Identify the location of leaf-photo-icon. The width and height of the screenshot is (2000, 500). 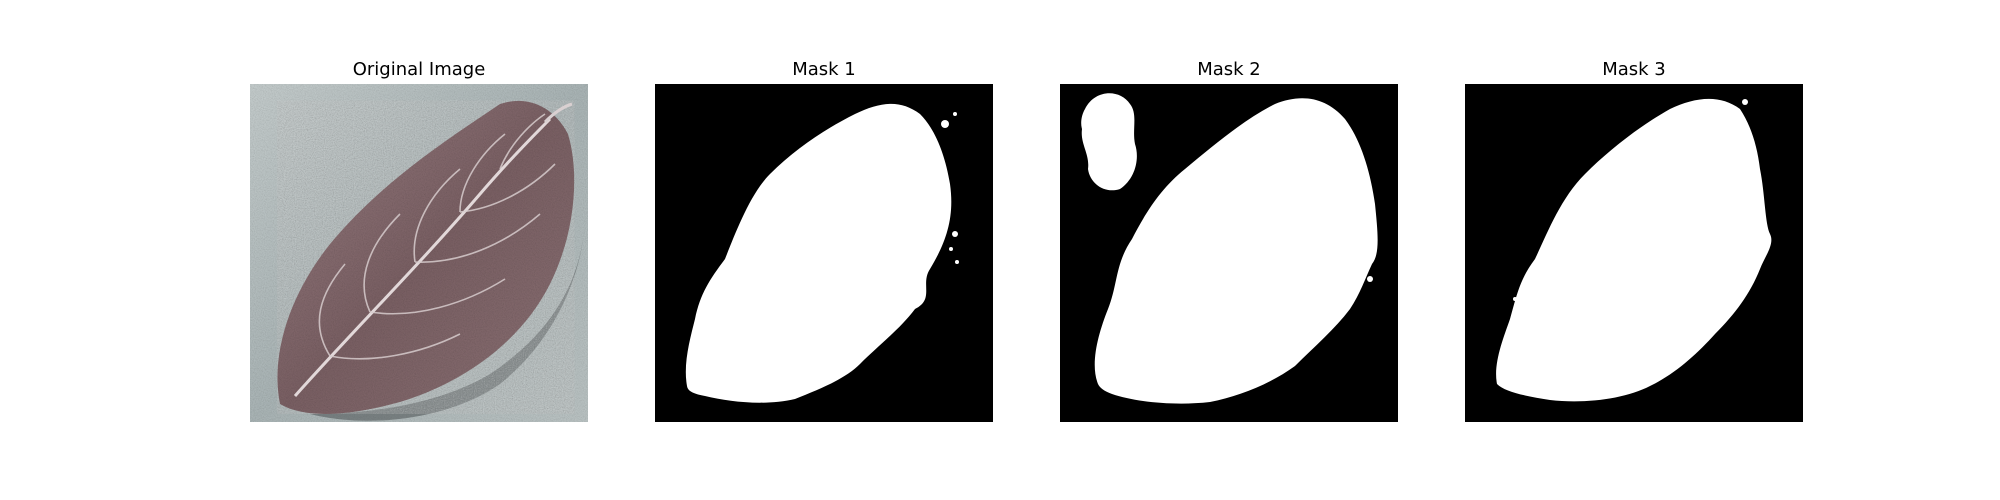
(419, 253).